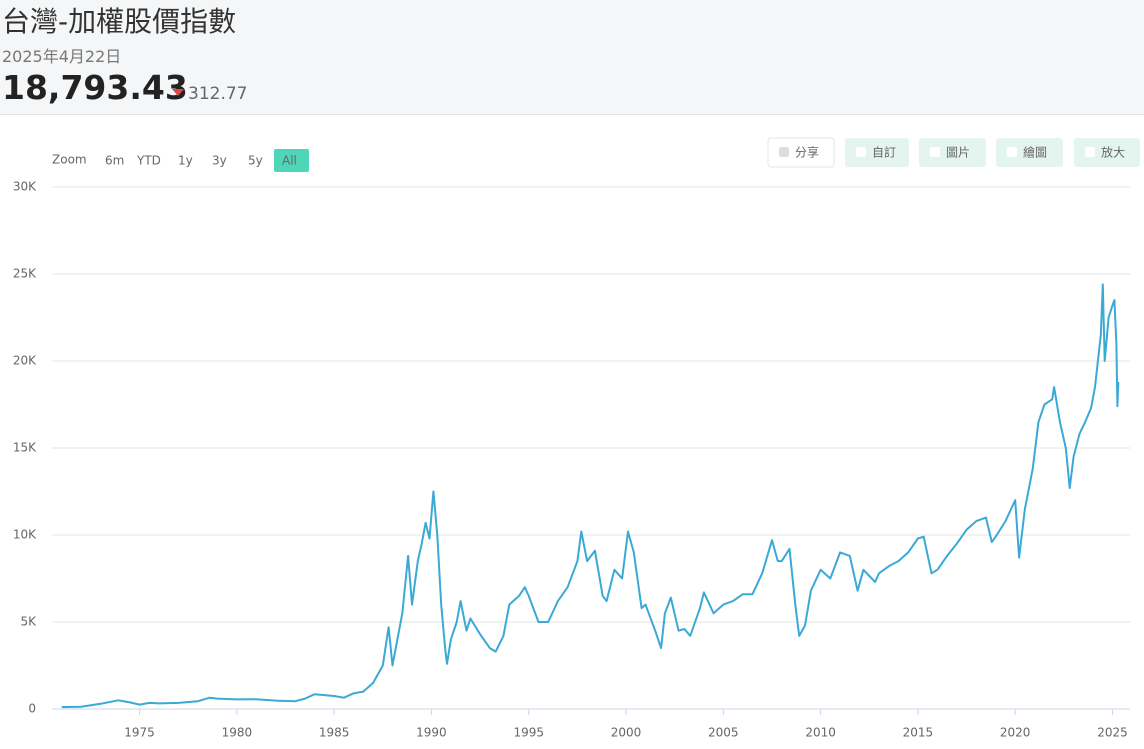 The width and height of the screenshot is (1144, 749). I want to click on range-button: All, so click(289, 161).